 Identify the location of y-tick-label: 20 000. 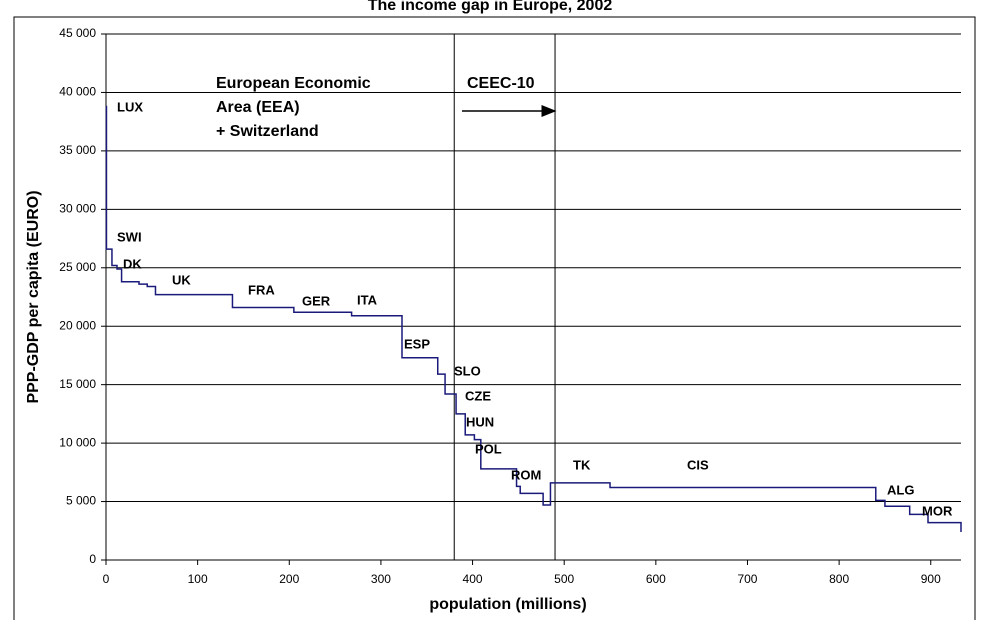
(77, 325).